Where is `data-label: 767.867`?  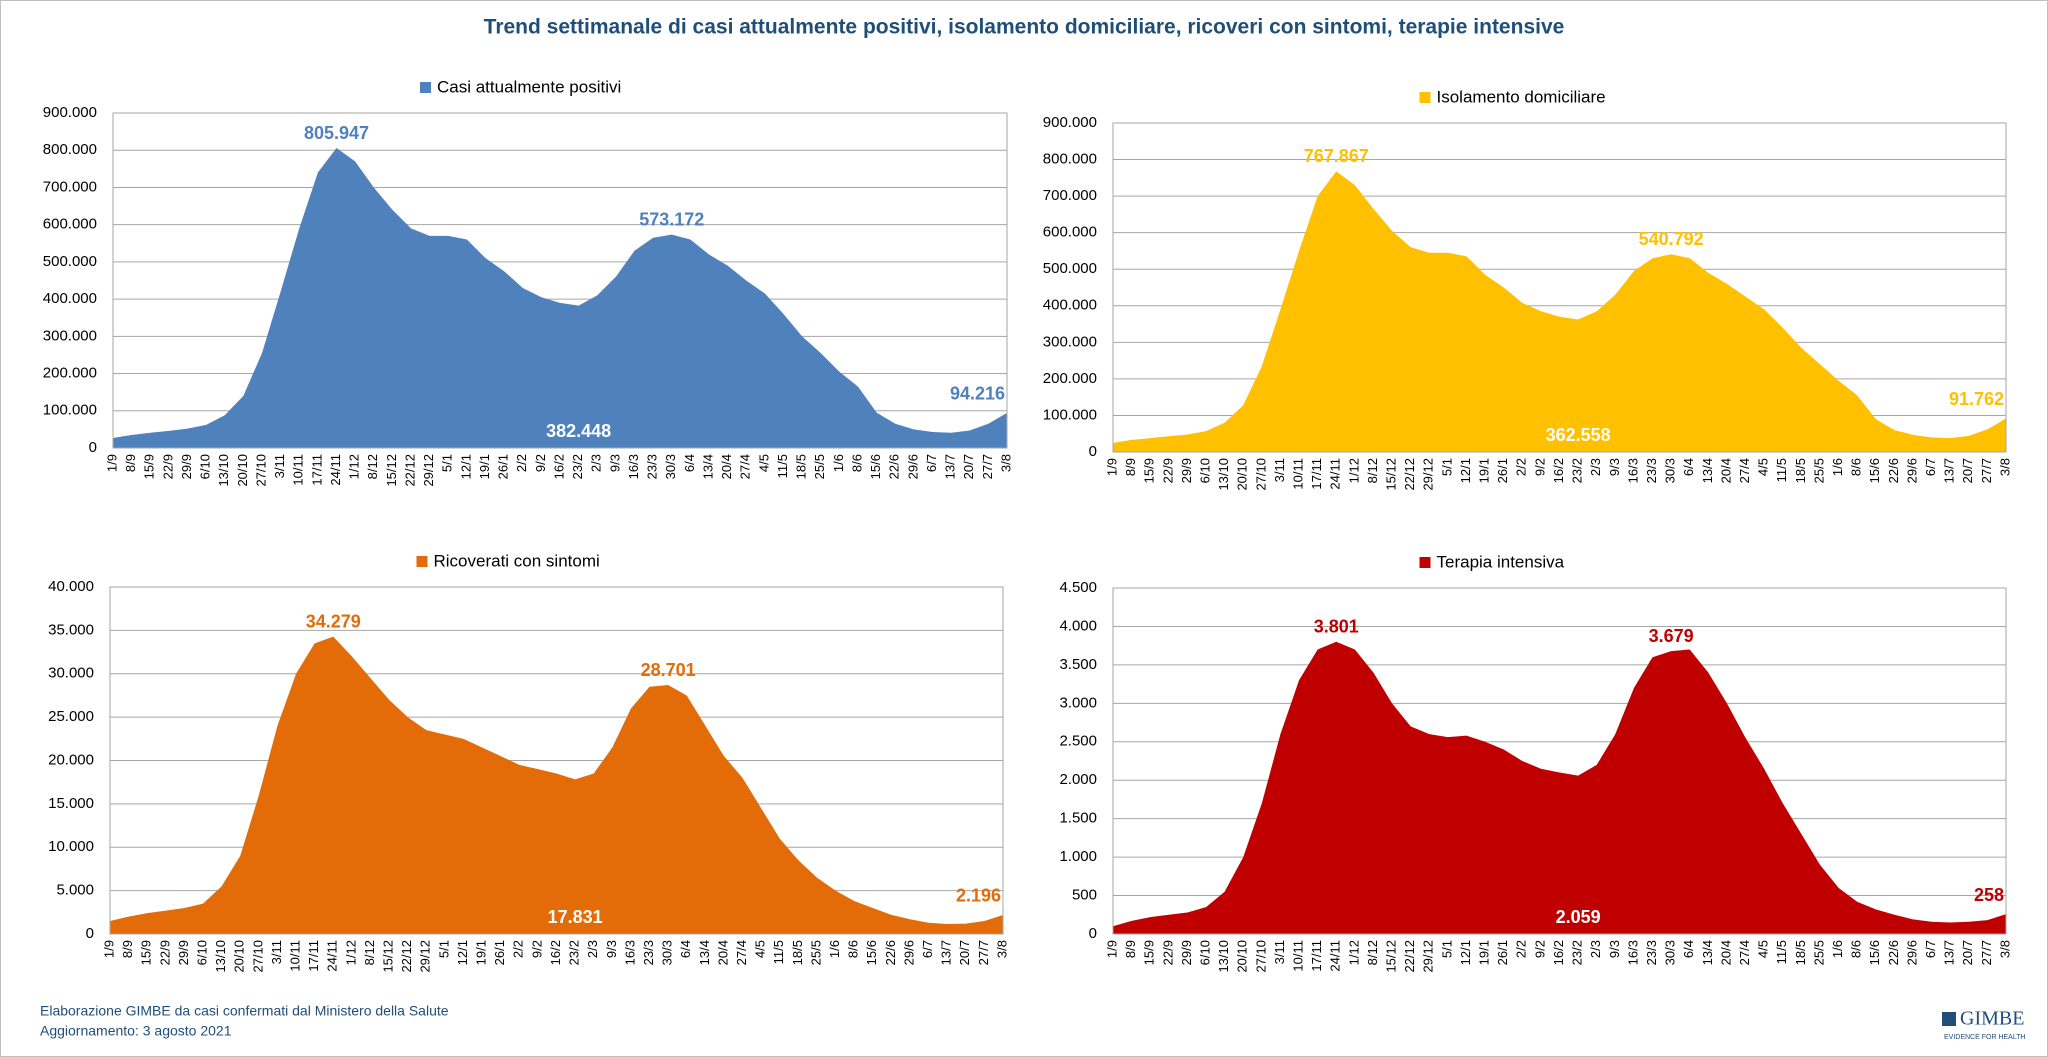
data-label: 767.867 is located at coordinates (1336, 156).